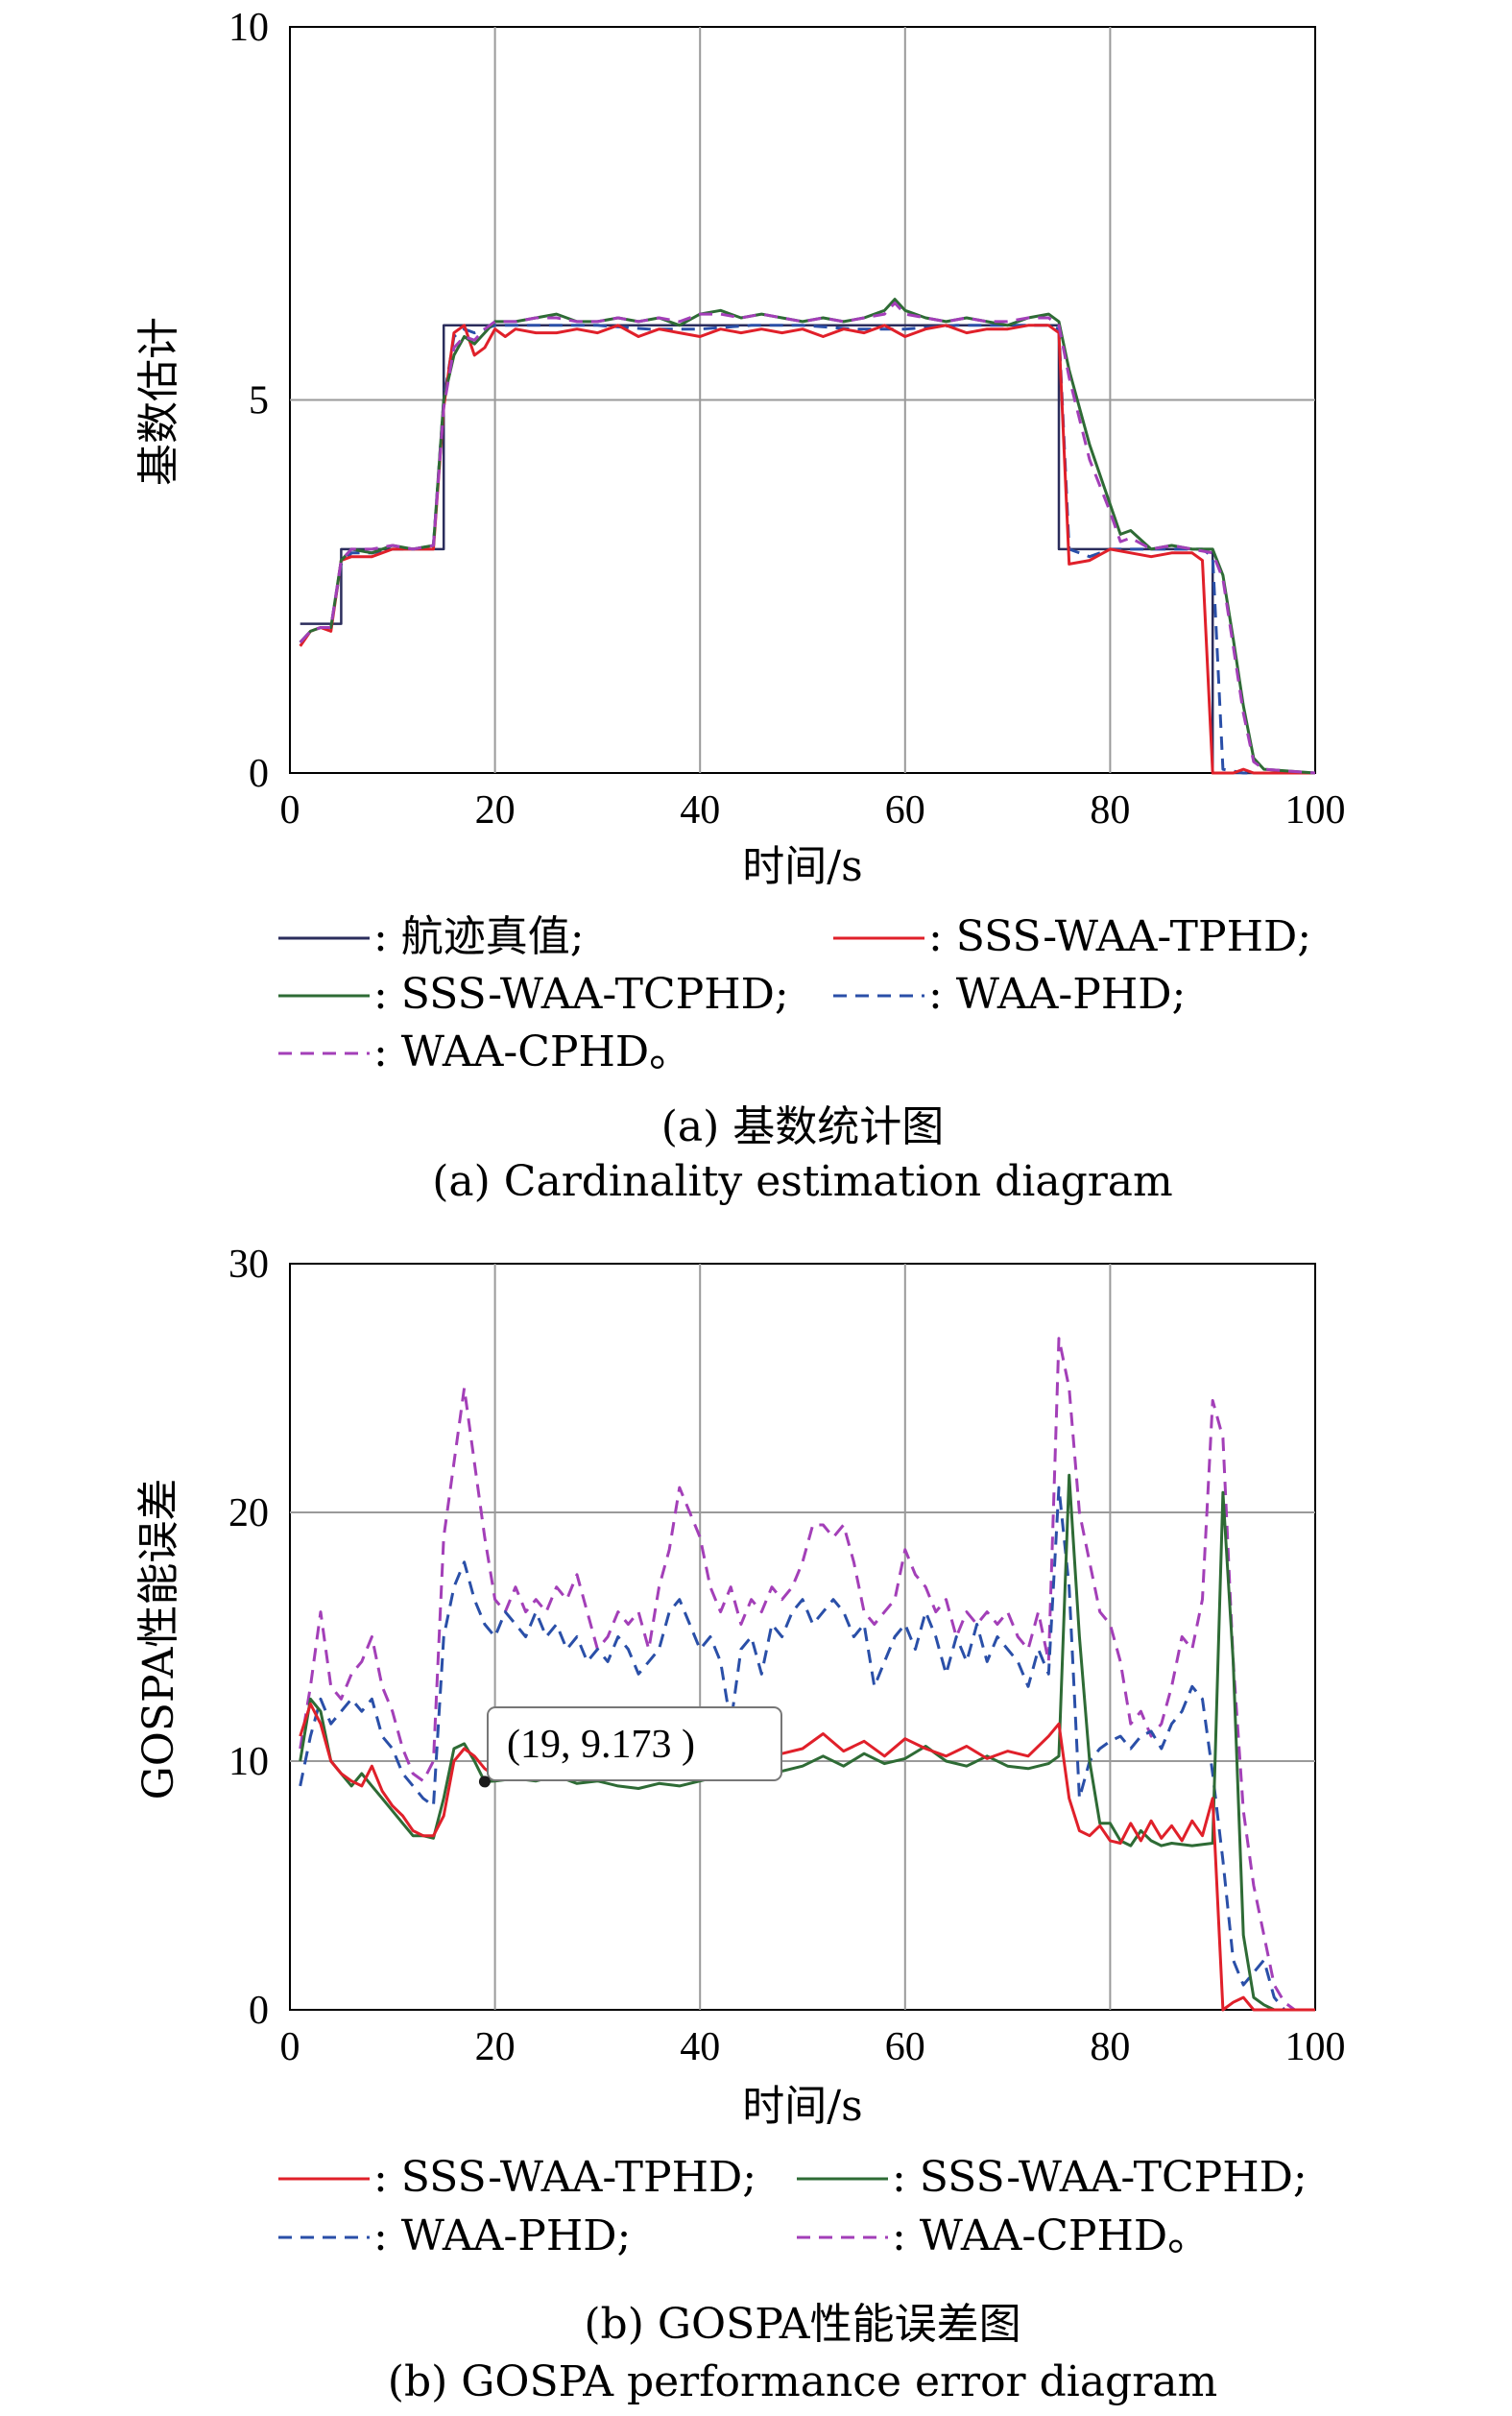 This screenshot has width=1512, height=2416. What do you see at coordinates (802, 2106) in the screenshot?
I see `x-axis-label-b: 时间/s` at bounding box center [802, 2106].